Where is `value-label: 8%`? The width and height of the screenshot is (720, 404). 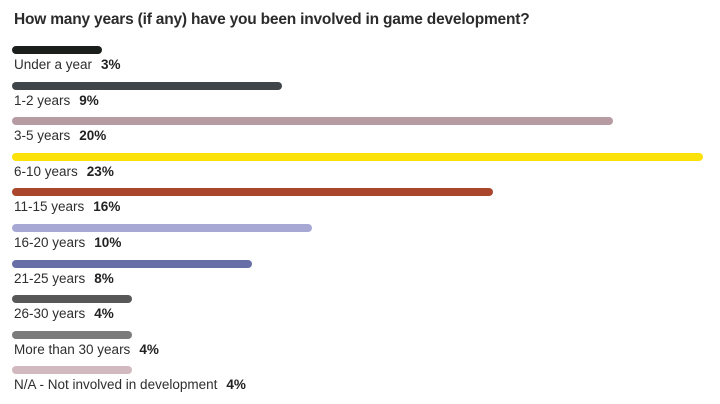
value-label: 8% is located at coordinates (104, 278).